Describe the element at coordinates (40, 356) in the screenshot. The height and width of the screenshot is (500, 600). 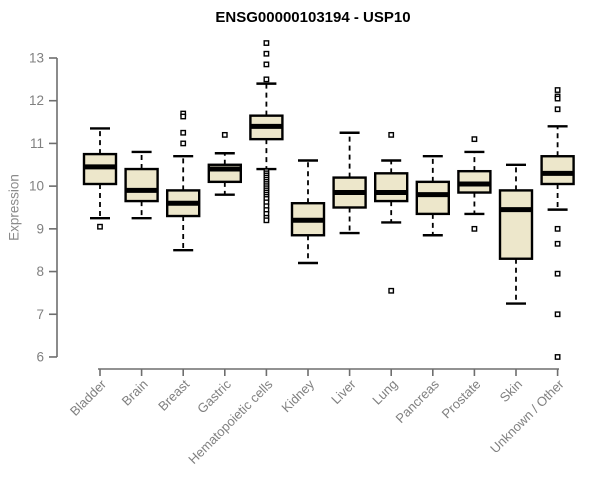
I see `y-axis-tick-label: 6` at that location.